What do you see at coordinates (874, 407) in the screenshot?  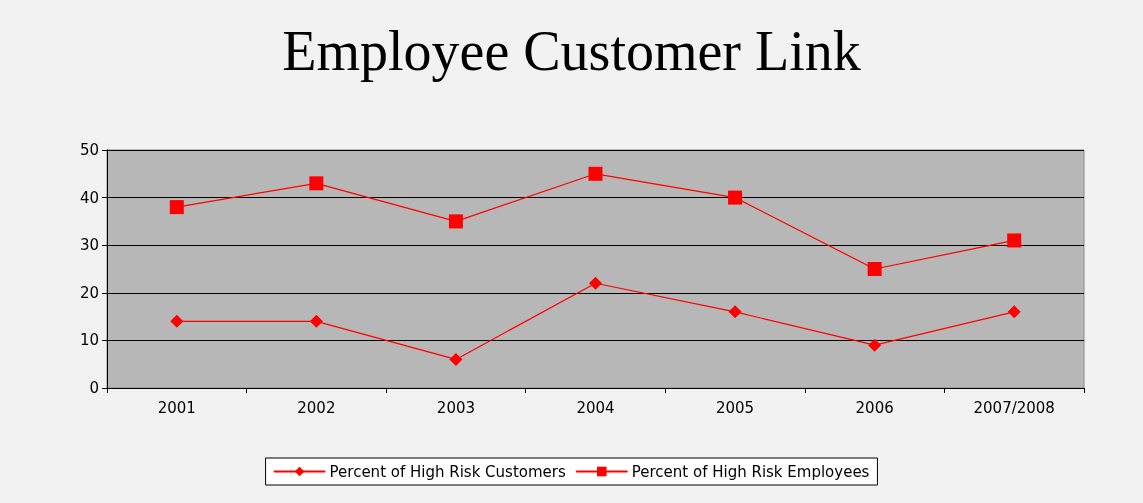 I see `x-tick-label: 2006` at bounding box center [874, 407].